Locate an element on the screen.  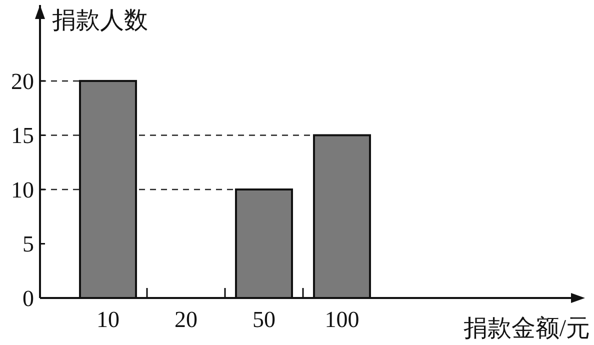
x-tick-label: 50 is located at coordinates (264, 319).